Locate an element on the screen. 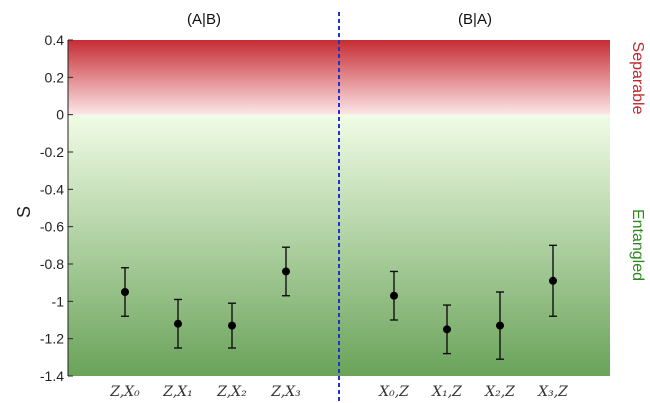 This screenshot has height=403, width=650. category-label: Z,X₃ is located at coordinates (285, 392).